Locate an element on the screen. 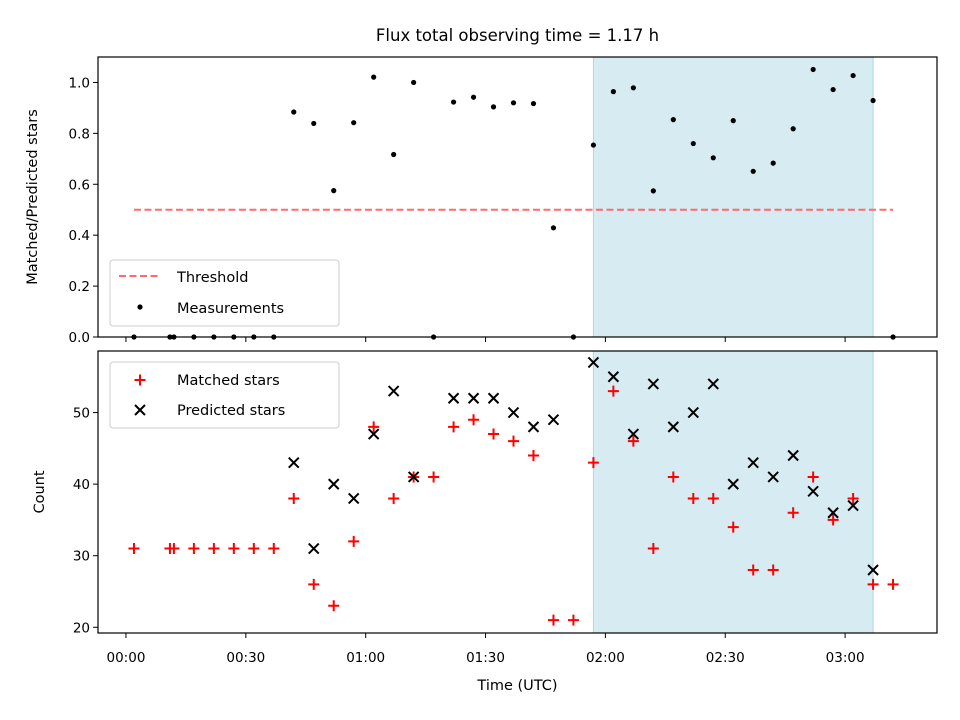 This screenshot has height=720, width=960. x-tick-label: 01:30 is located at coordinates (485, 658).